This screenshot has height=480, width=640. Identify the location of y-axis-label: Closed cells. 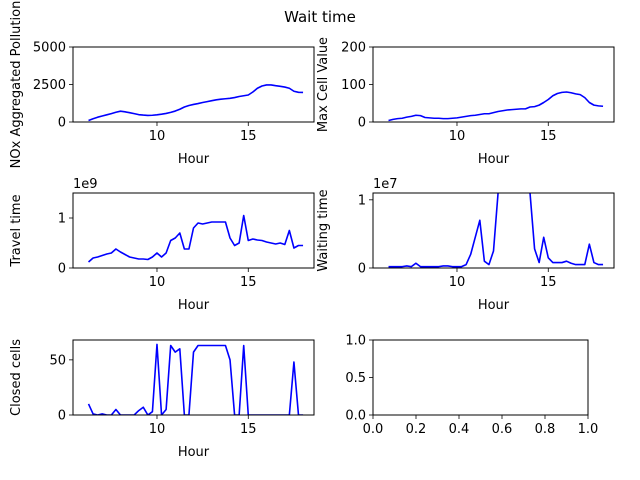
(16, 377).